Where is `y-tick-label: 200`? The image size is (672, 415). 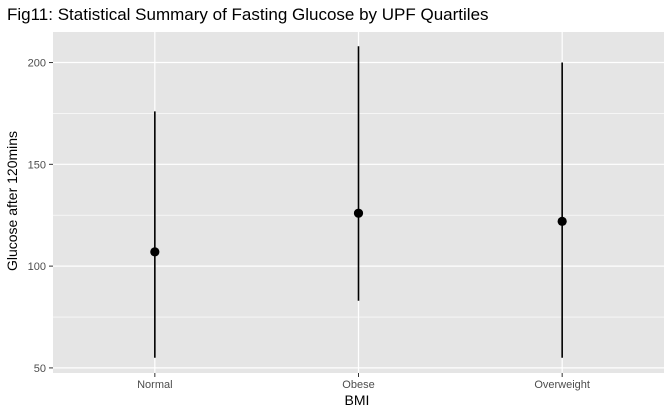
y-tick-label: 200 is located at coordinates (37, 64).